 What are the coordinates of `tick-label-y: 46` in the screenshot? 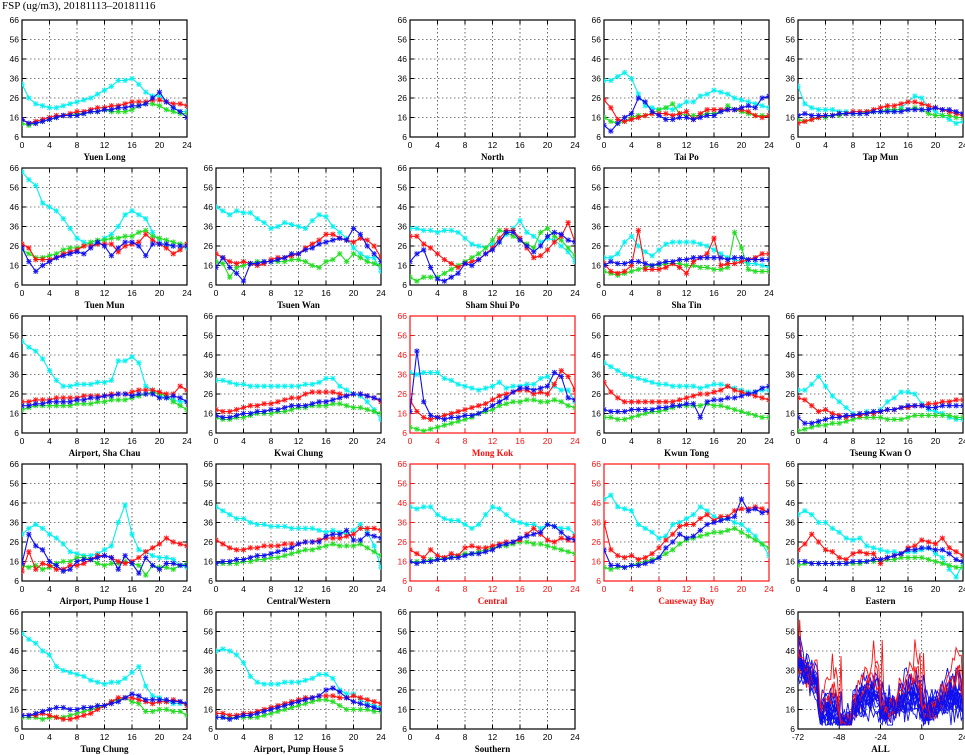 It's located at (403, 59).